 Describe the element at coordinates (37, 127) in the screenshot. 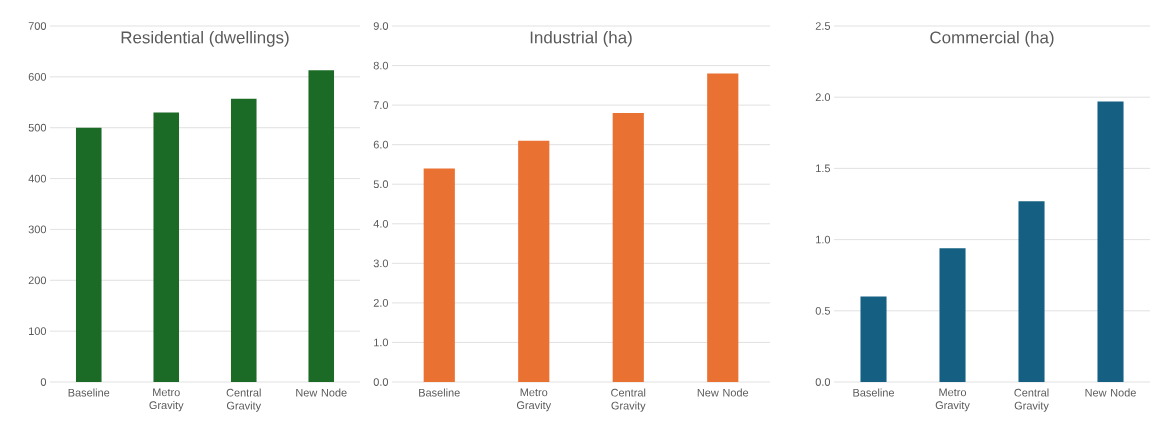

I see `y-tick-label: 500` at that location.